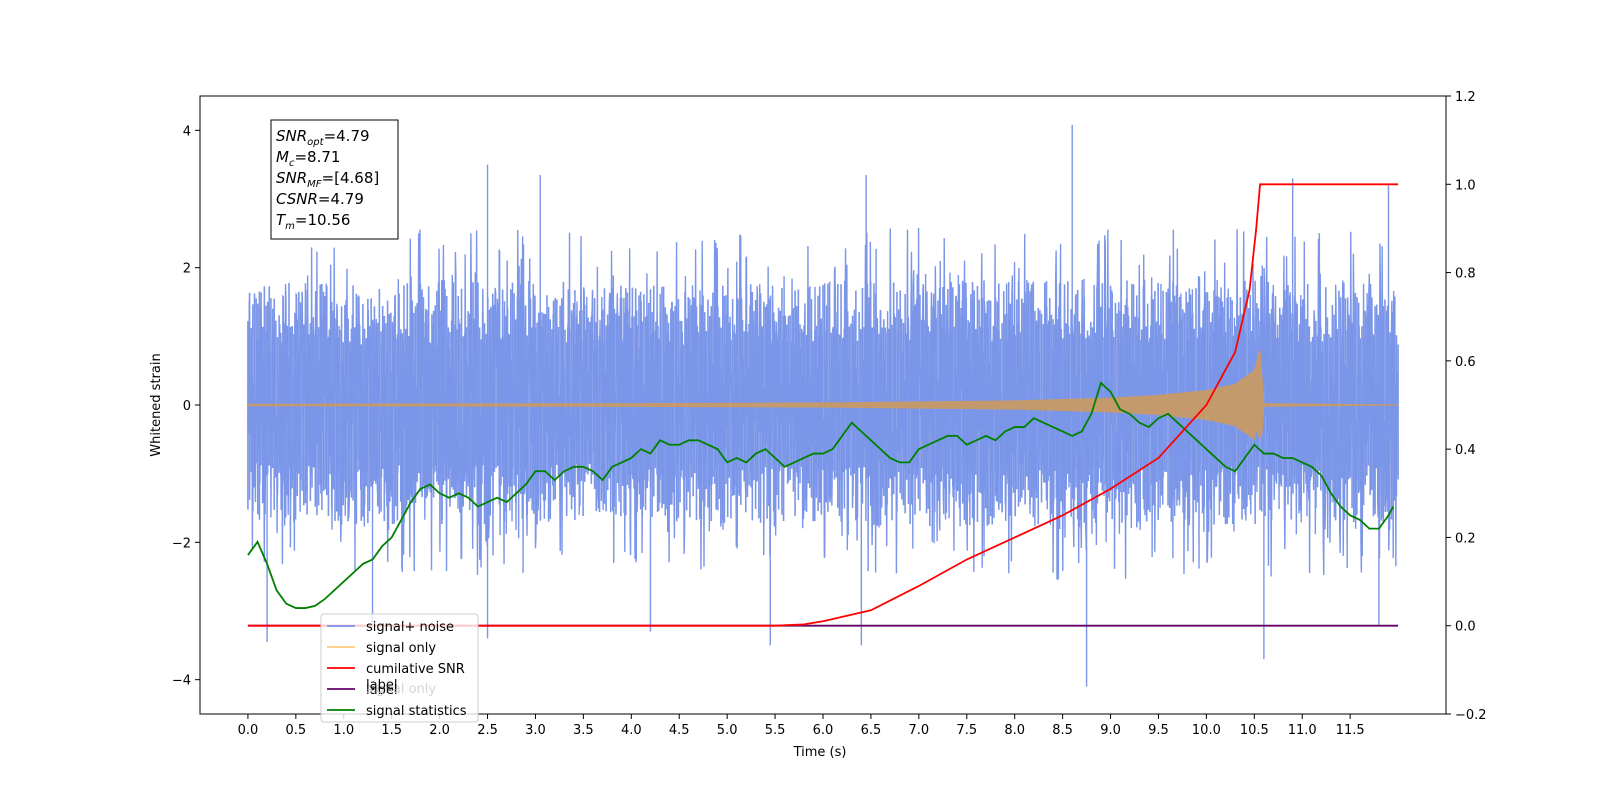 The height and width of the screenshot is (800, 1600). I want to click on y-right-tick-label: 1.0, so click(1465, 185).